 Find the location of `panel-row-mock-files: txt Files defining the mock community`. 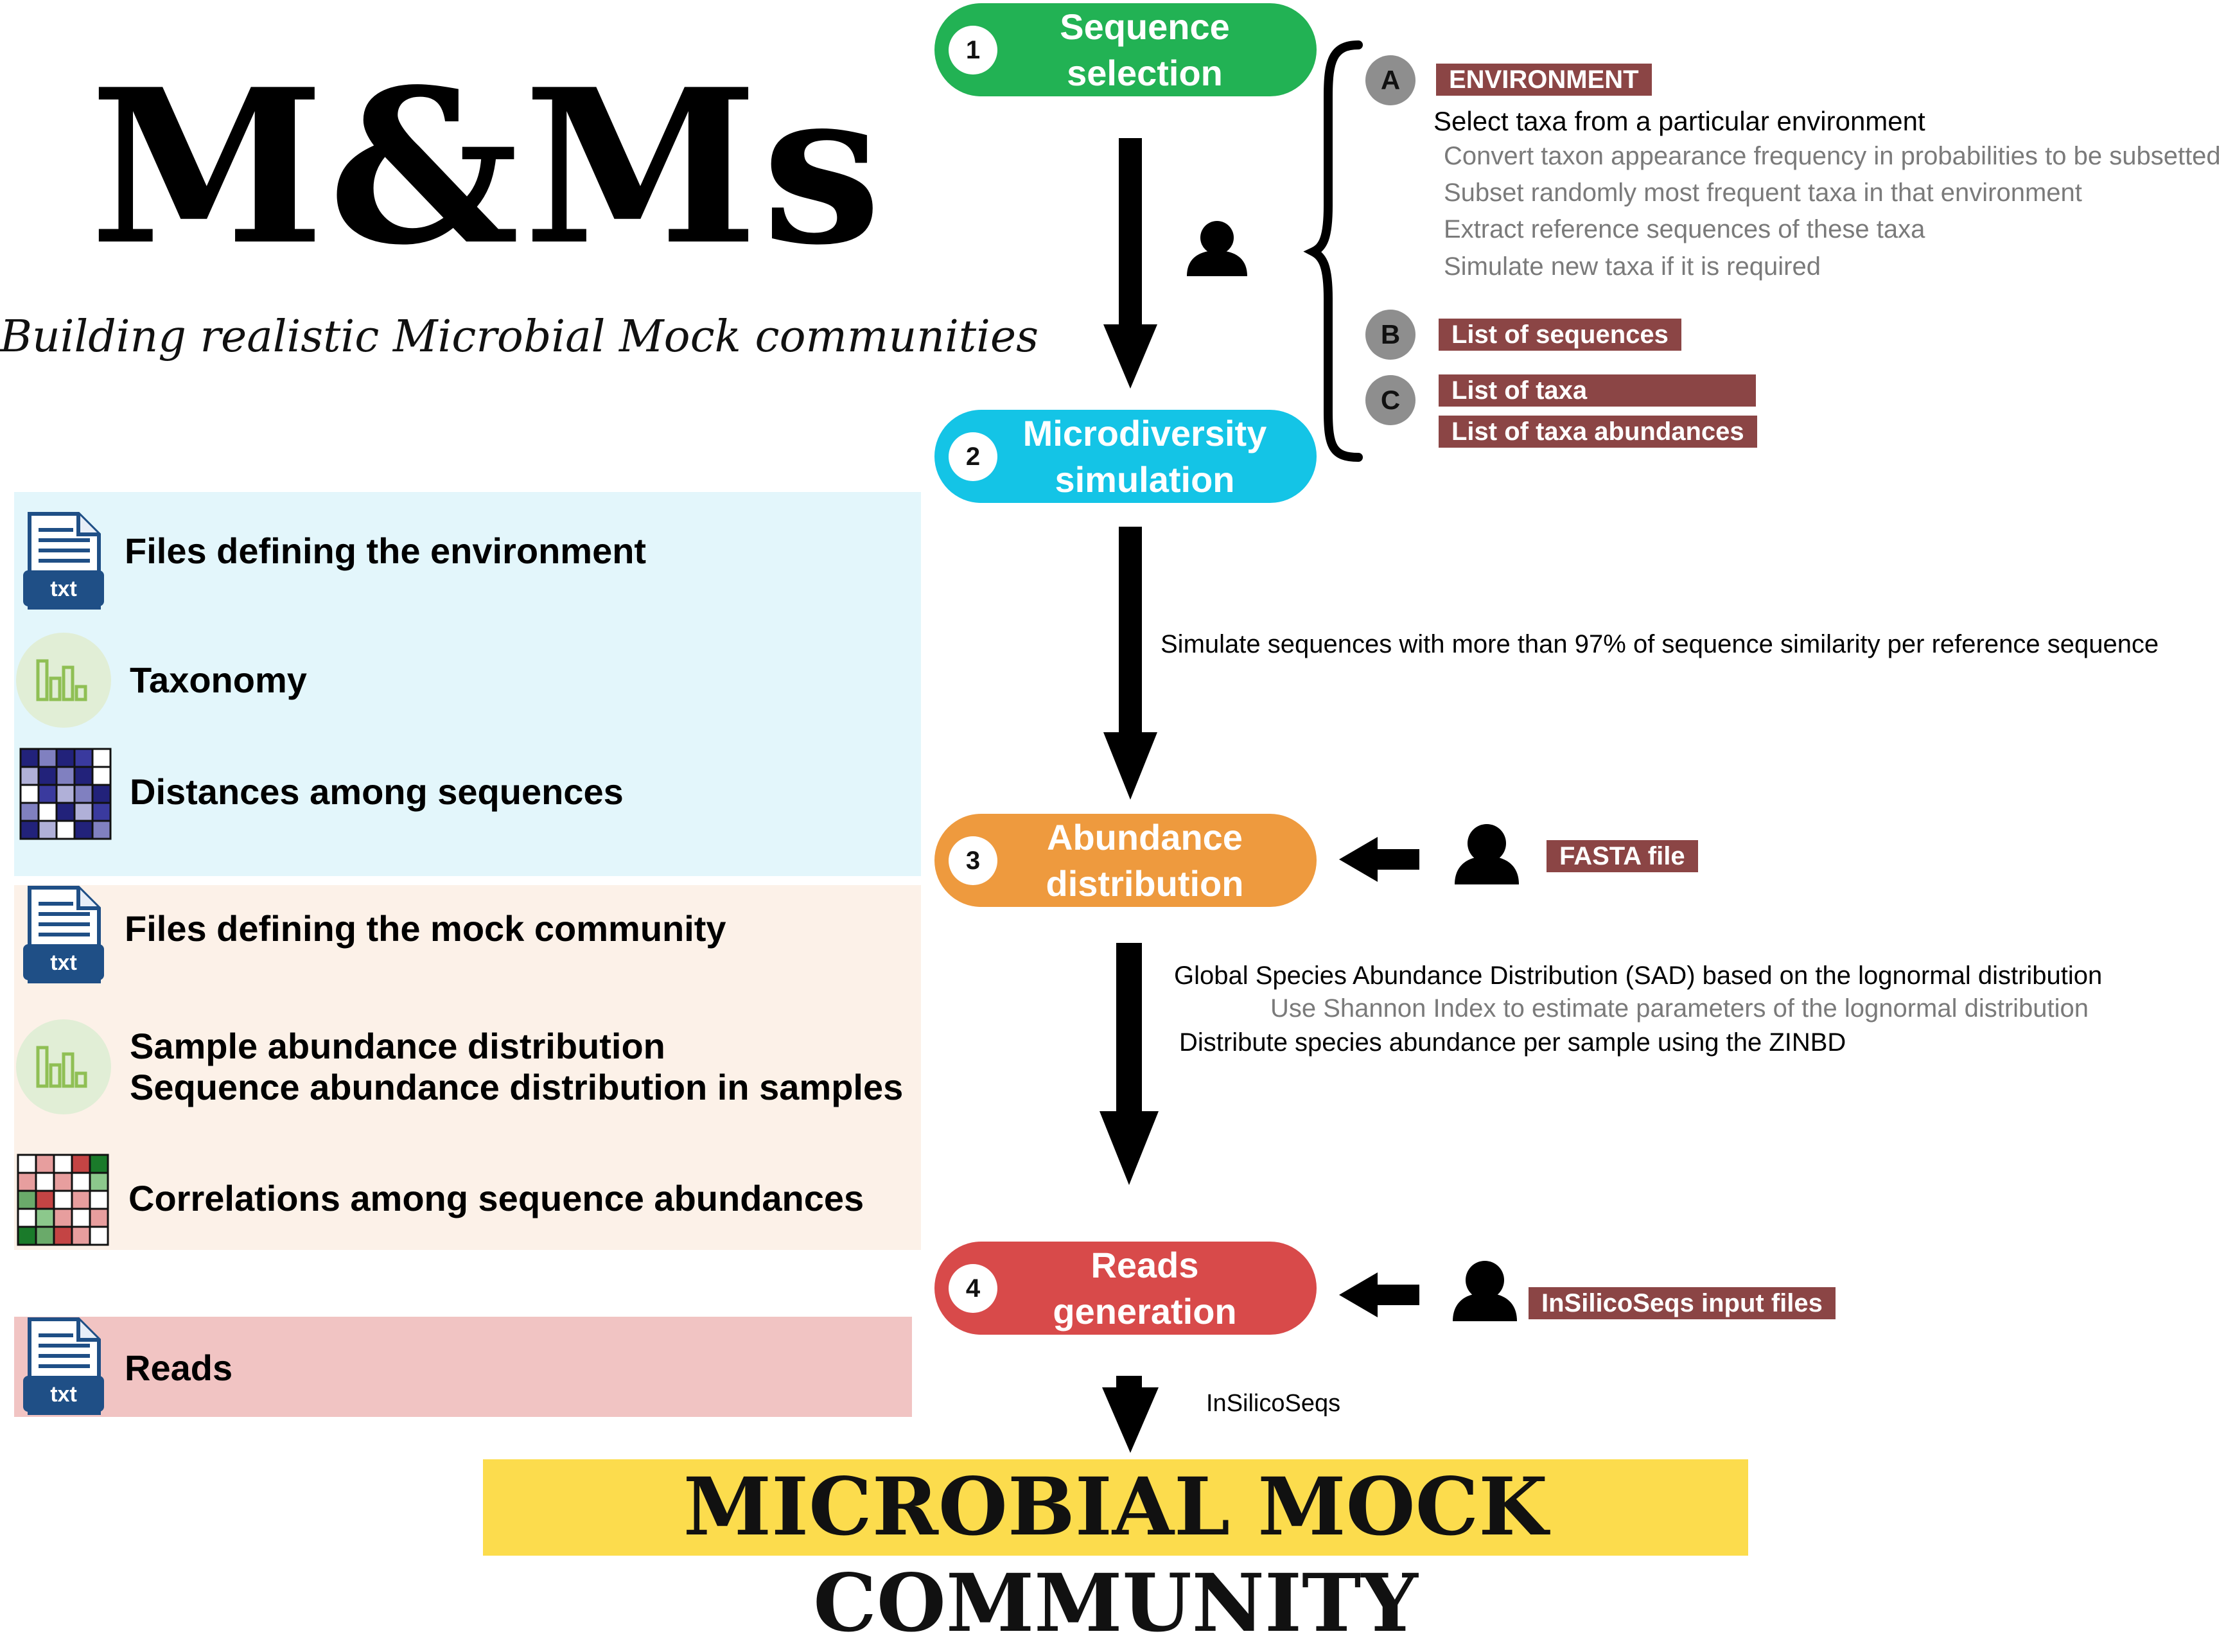

panel-row-mock-files: txt Files defining the mock community is located at coordinates (374, 935).